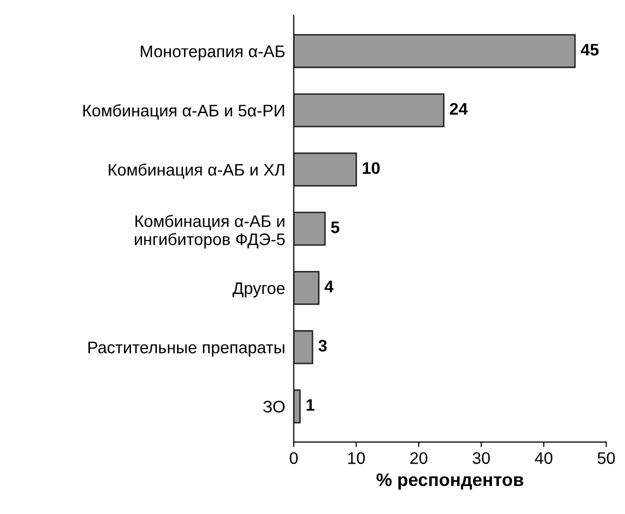  Describe the element at coordinates (419, 458) in the screenshot. I see `x-tick-label: 20` at that location.